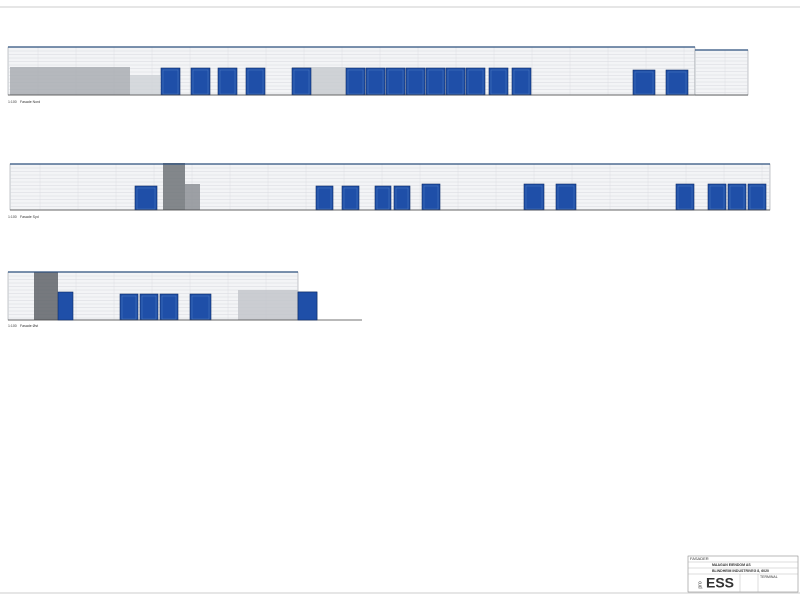 This screenshot has width=800, height=600. What do you see at coordinates (731, 565) in the screenshot?
I see `client: MAAGAN EIENDOM AS` at bounding box center [731, 565].